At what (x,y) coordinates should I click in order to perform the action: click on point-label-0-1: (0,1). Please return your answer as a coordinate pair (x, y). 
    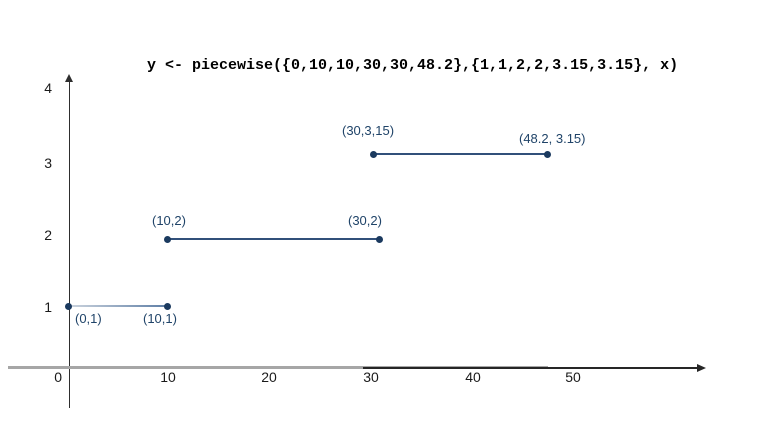
    Looking at the image, I should click on (88, 318).